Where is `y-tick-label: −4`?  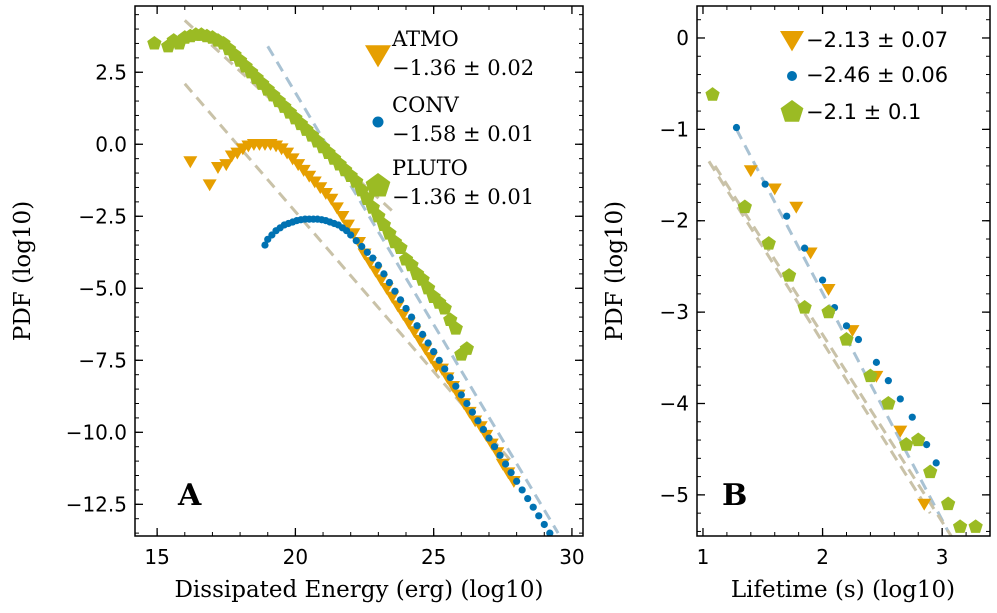 y-tick-label: −4 is located at coordinates (674, 404).